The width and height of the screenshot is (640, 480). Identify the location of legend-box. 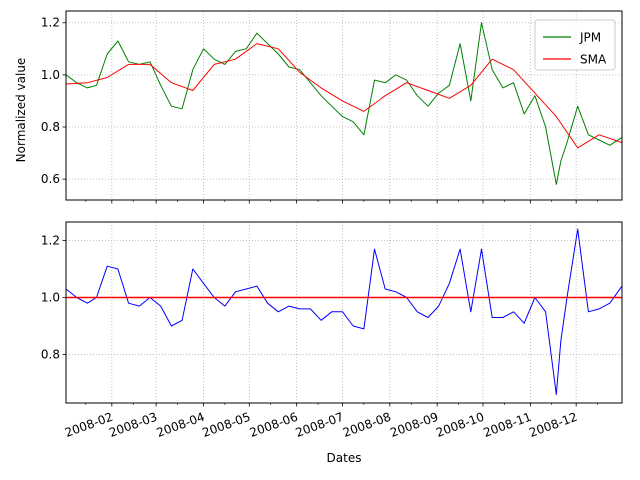
(575, 45).